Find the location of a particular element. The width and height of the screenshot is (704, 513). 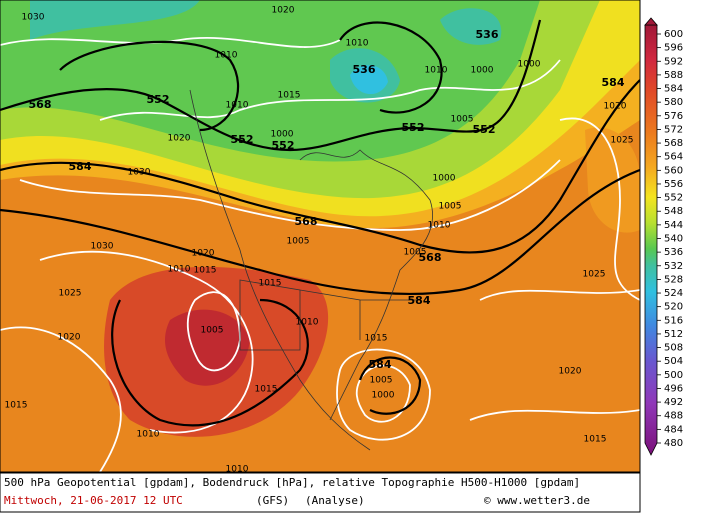

colorbar-label: 544 is located at coordinates (673, 225).